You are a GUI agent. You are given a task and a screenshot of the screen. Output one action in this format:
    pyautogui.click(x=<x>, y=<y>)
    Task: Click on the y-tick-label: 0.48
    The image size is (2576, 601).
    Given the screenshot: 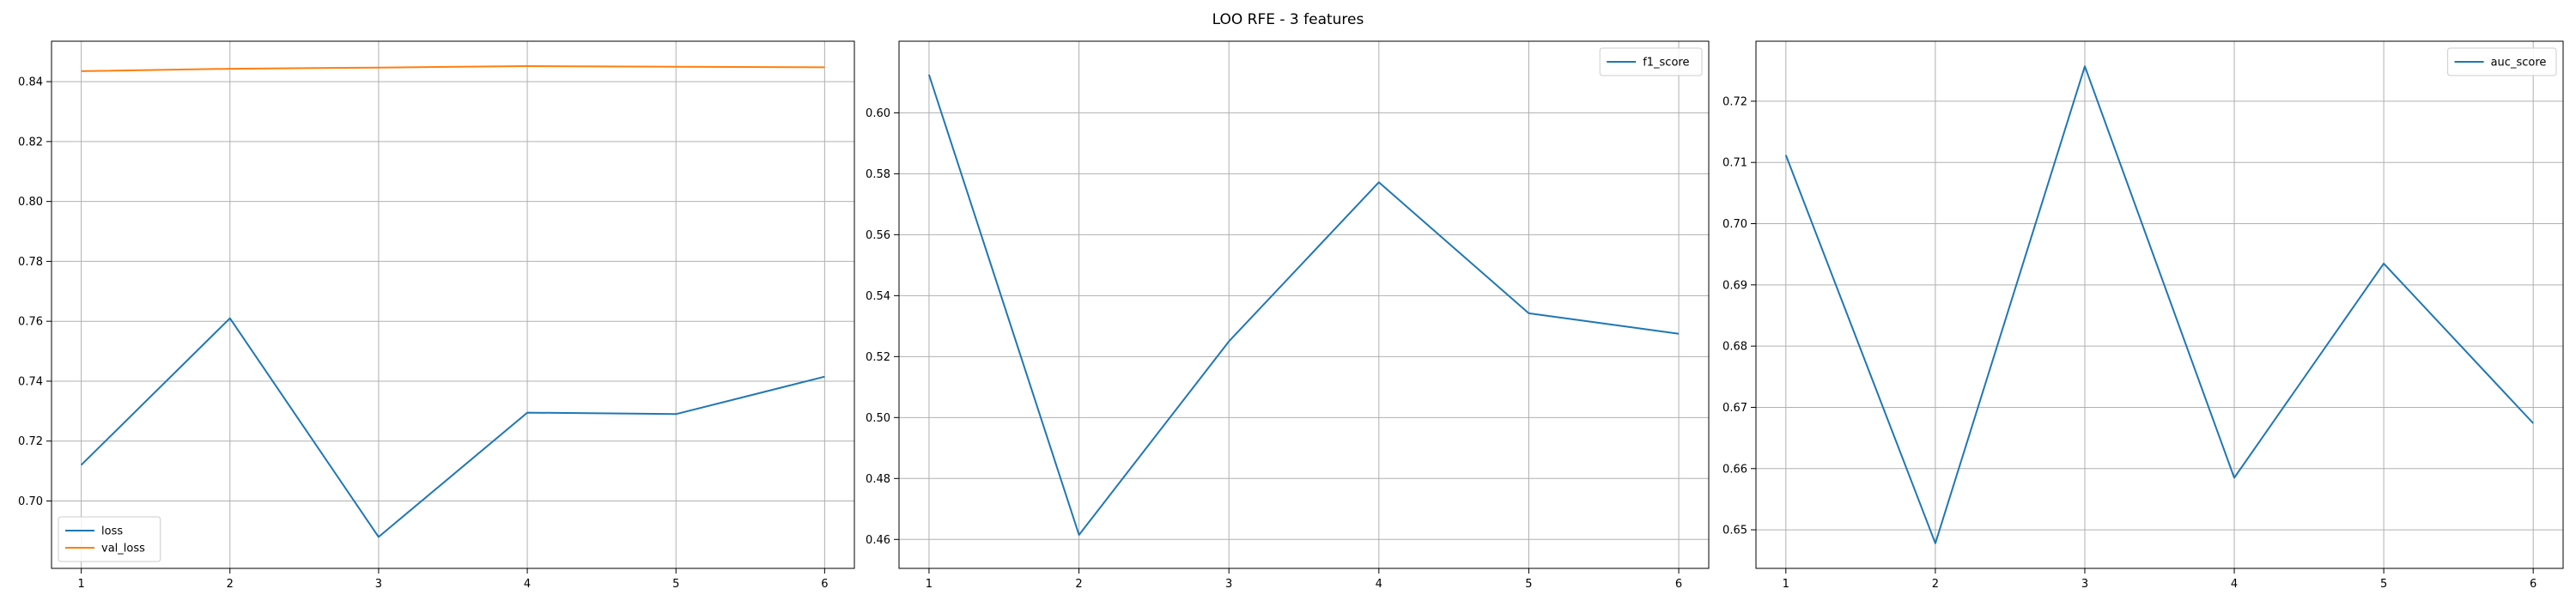 What is the action you would take?
    pyautogui.click(x=878, y=480)
    